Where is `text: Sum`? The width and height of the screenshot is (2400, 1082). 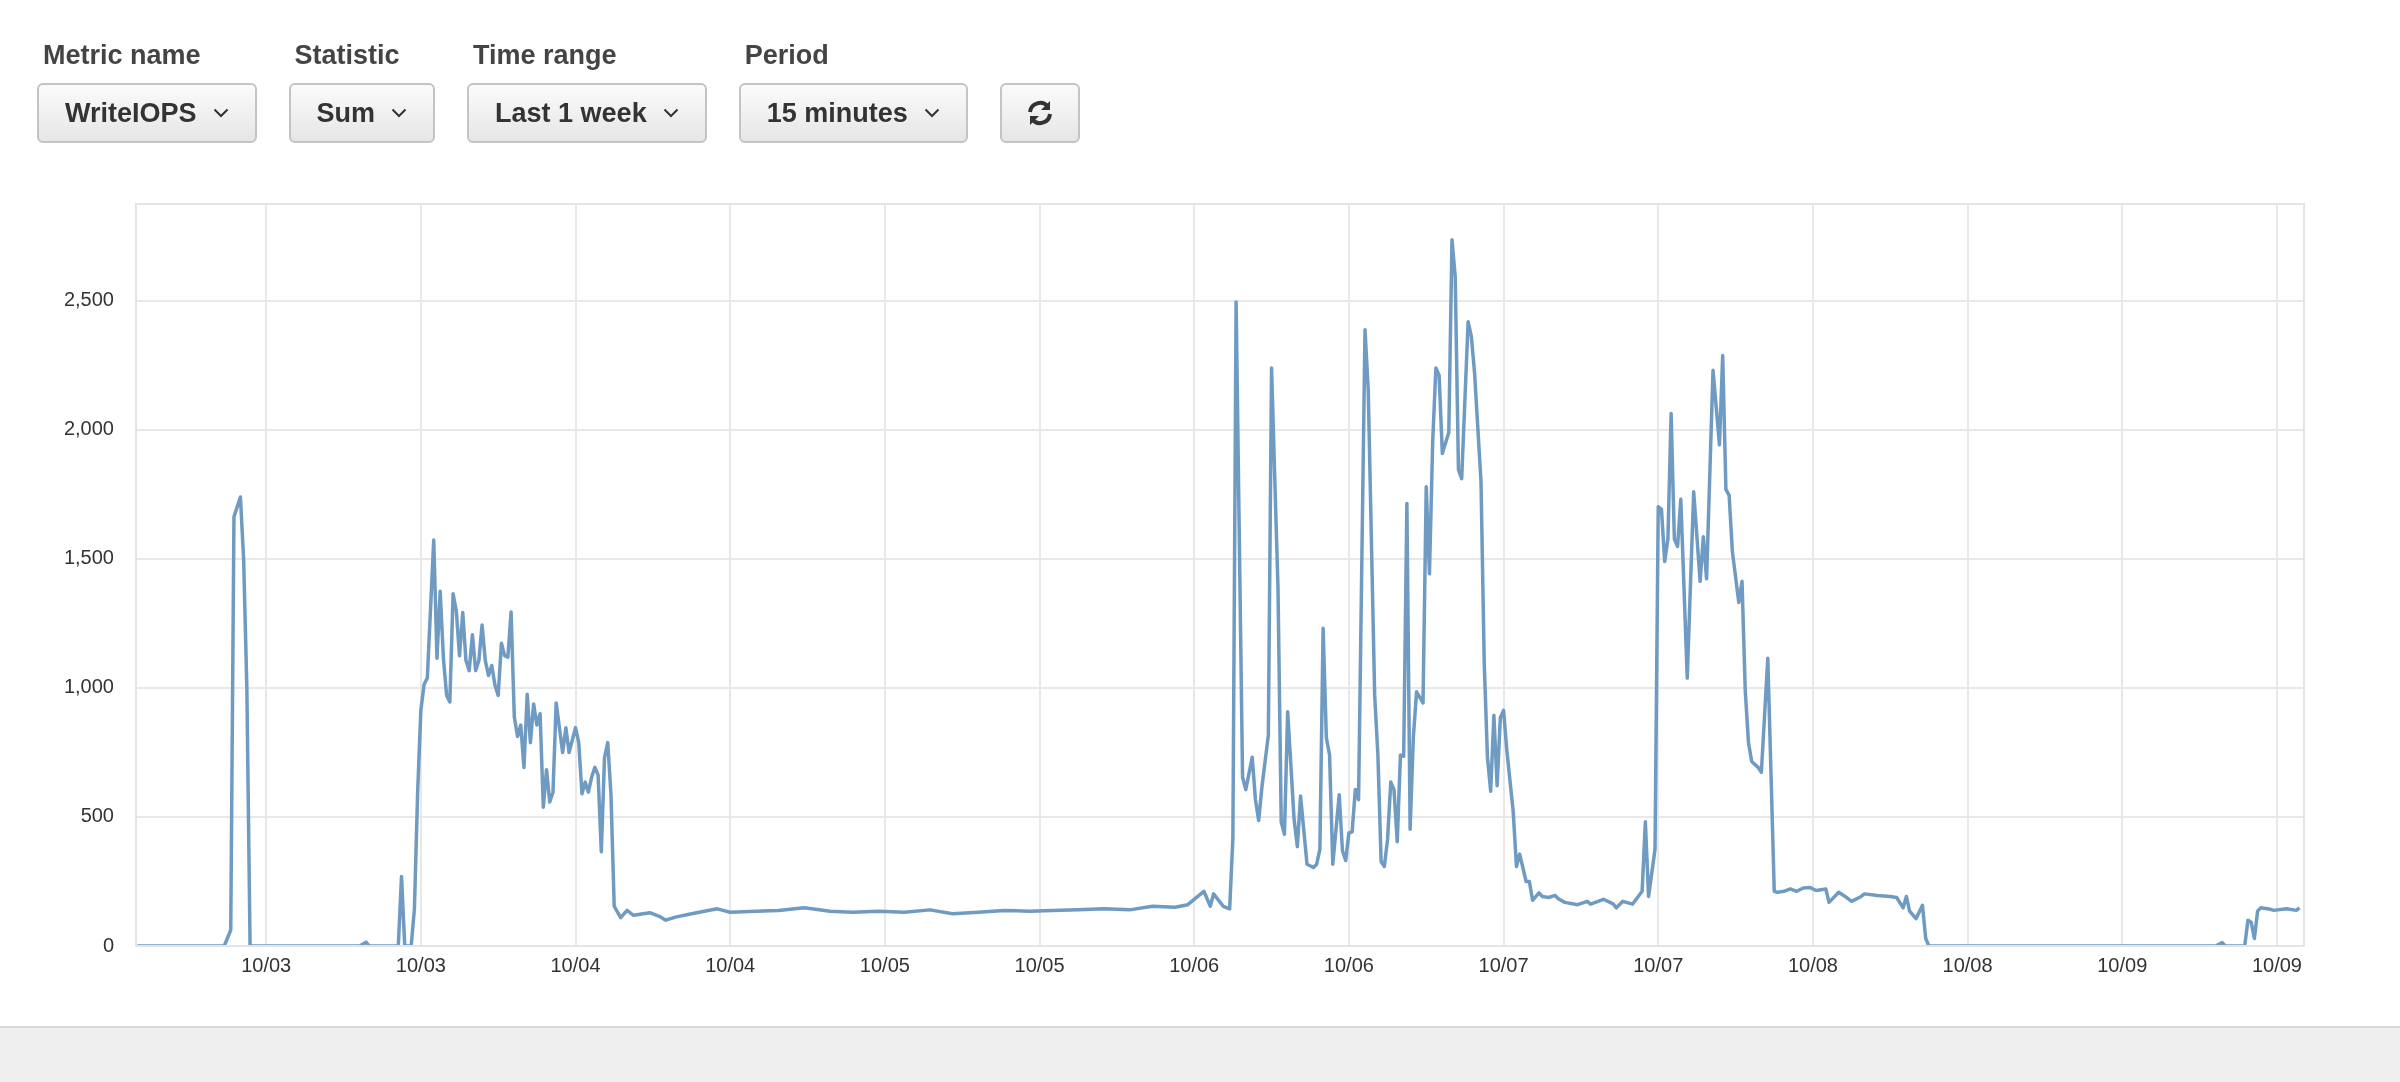
text: Sum is located at coordinates (346, 113).